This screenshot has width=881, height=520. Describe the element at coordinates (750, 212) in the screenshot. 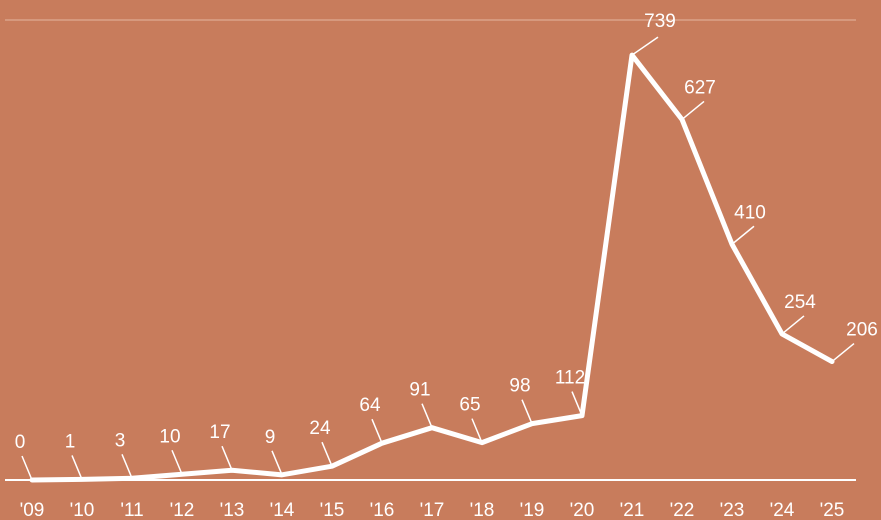

I see `data-label: 410` at that location.